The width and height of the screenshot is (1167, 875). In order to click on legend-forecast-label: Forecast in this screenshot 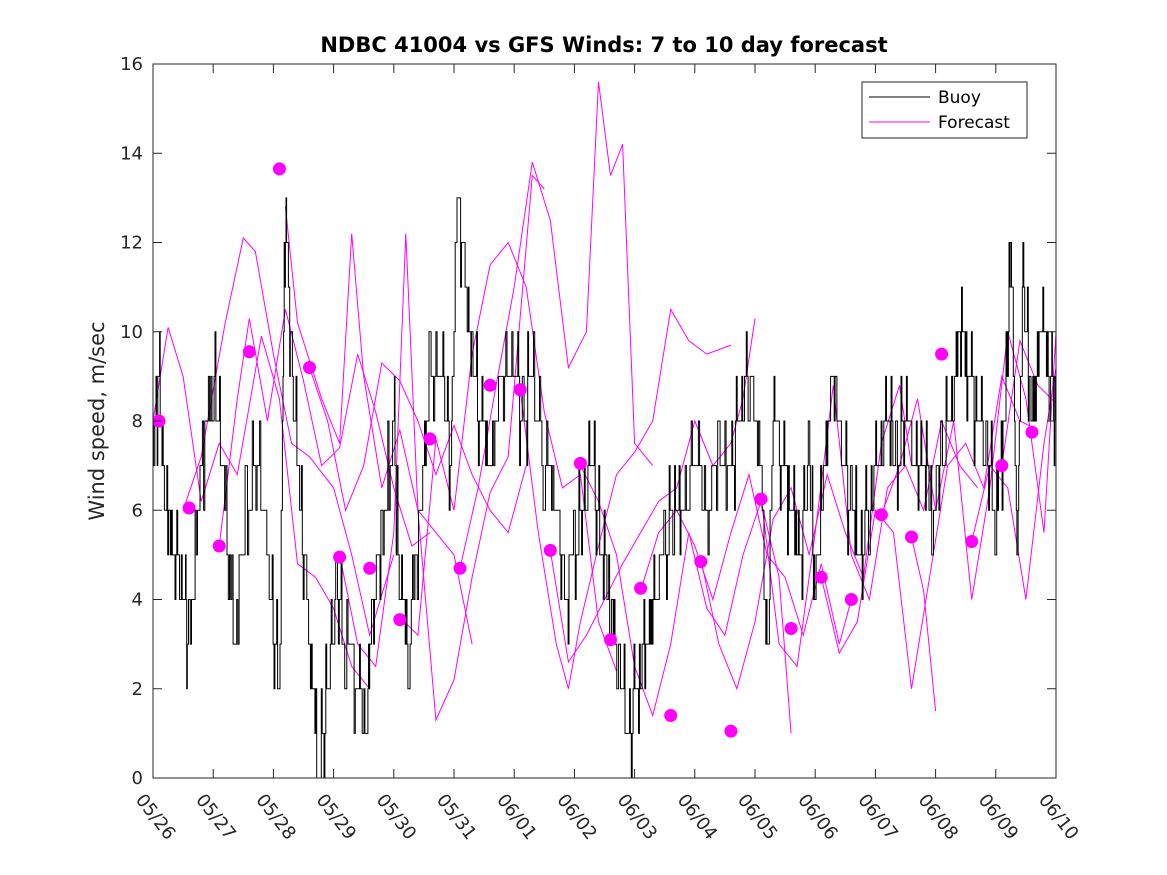, I will do `click(974, 123)`.